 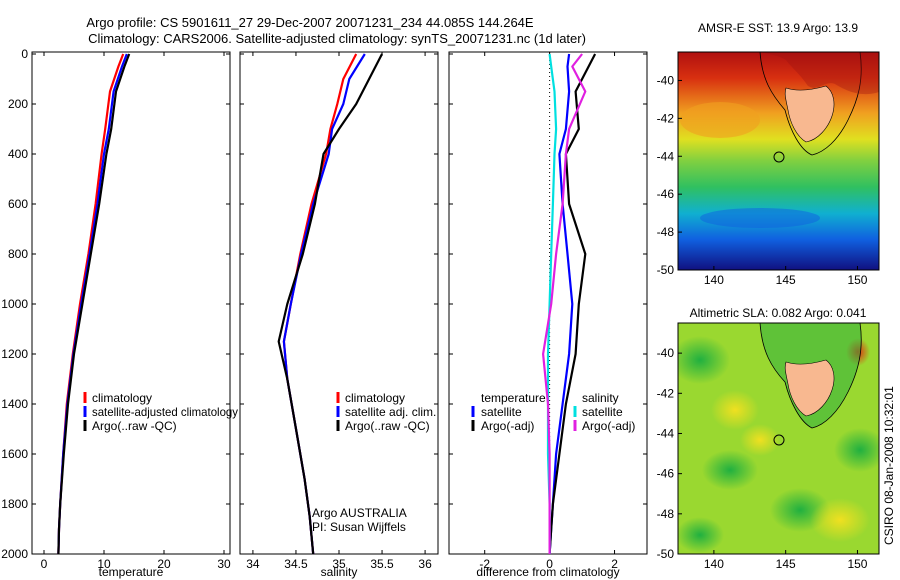 What do you see at coordinates (778, 313) in the screenshot?
I see `sla-map-title: Altimetric SLA: 0.082 Argo: 0.041` at bounding box center [778, 313].